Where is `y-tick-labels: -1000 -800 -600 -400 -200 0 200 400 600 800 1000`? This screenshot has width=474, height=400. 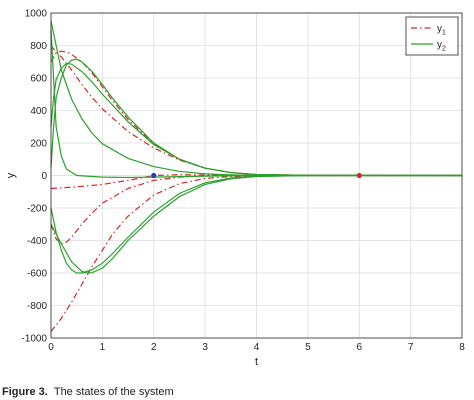 y-tick-labels: -1000 -800 -600 -400 -200 0 200 400 600 800 1000 is located at coordinates (34, 177).